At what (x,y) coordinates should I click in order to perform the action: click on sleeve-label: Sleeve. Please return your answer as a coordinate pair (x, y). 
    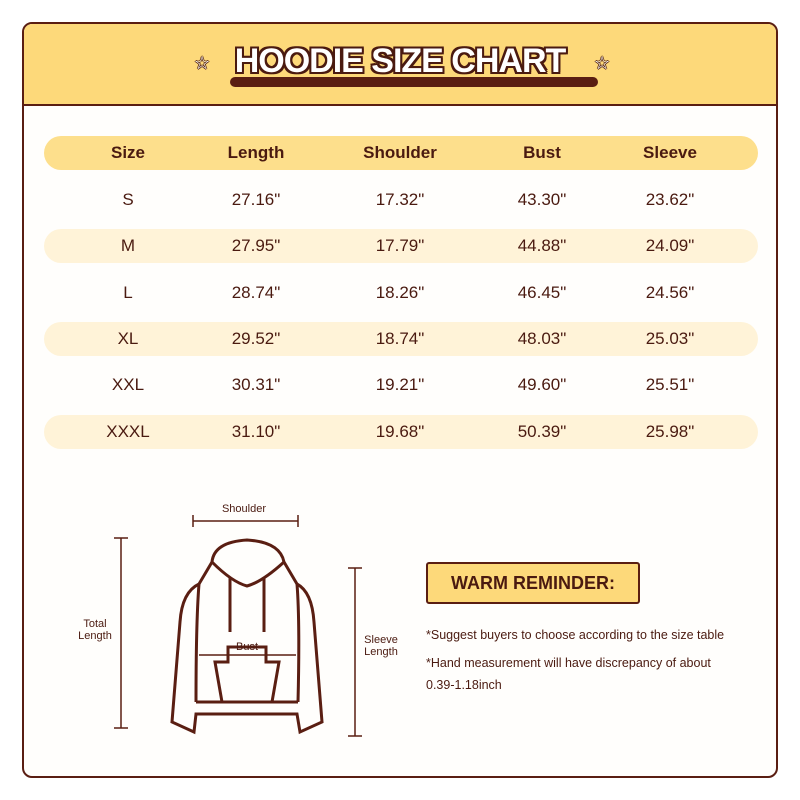
    Looking at the image, I should click on (381, 640).